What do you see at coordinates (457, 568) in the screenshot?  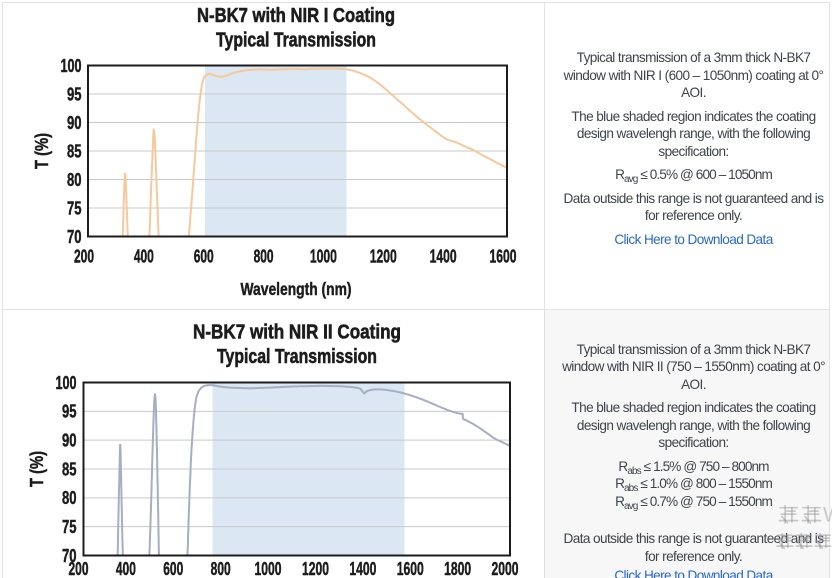 I see `svg-text: 1800` at bounding box center [457, 568].